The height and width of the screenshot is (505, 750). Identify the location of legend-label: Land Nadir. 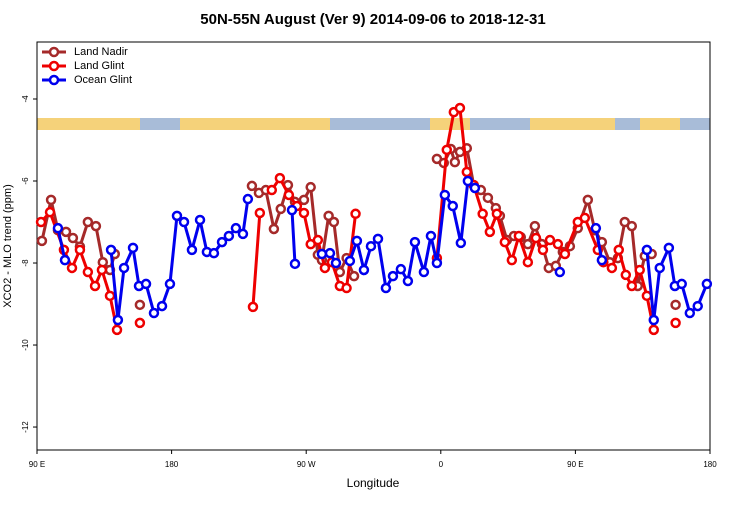
(101, 52).